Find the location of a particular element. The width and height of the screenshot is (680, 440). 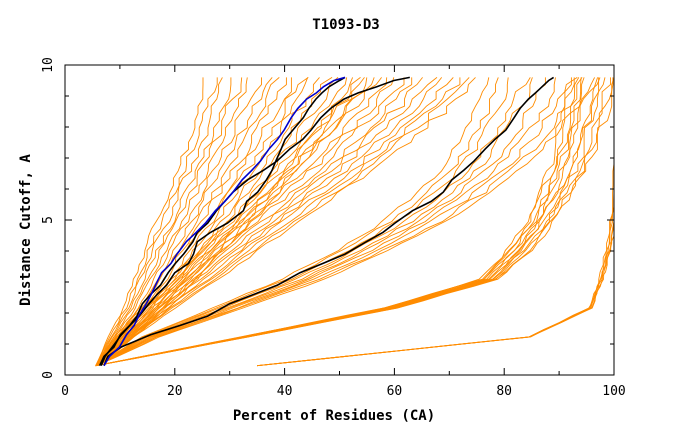

x-tick-label: 20 is located at coordinates (175, 391).